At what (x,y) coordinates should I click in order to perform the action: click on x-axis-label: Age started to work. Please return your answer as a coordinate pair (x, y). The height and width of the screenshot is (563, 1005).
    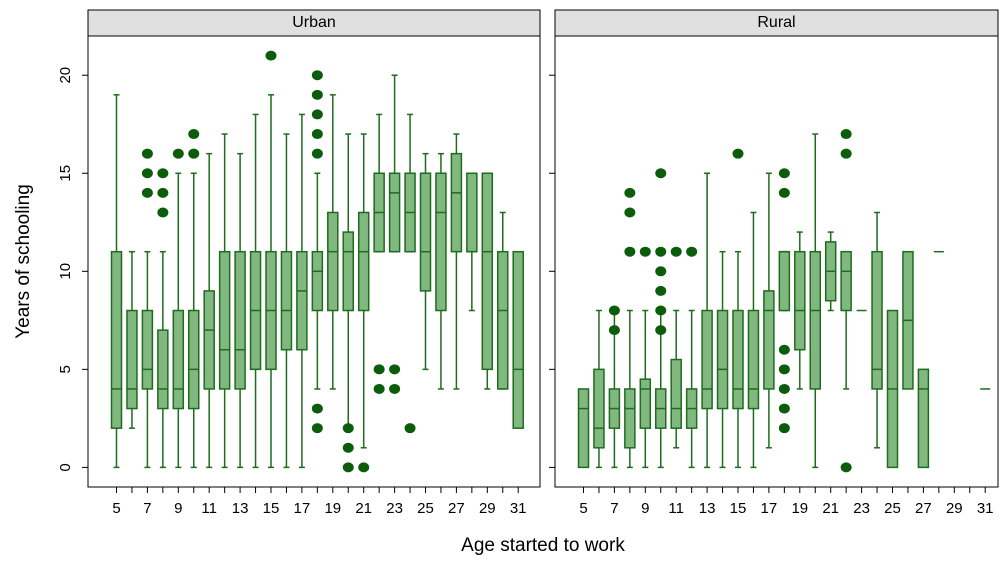
    Looking at the image, I should click on (543, 545).